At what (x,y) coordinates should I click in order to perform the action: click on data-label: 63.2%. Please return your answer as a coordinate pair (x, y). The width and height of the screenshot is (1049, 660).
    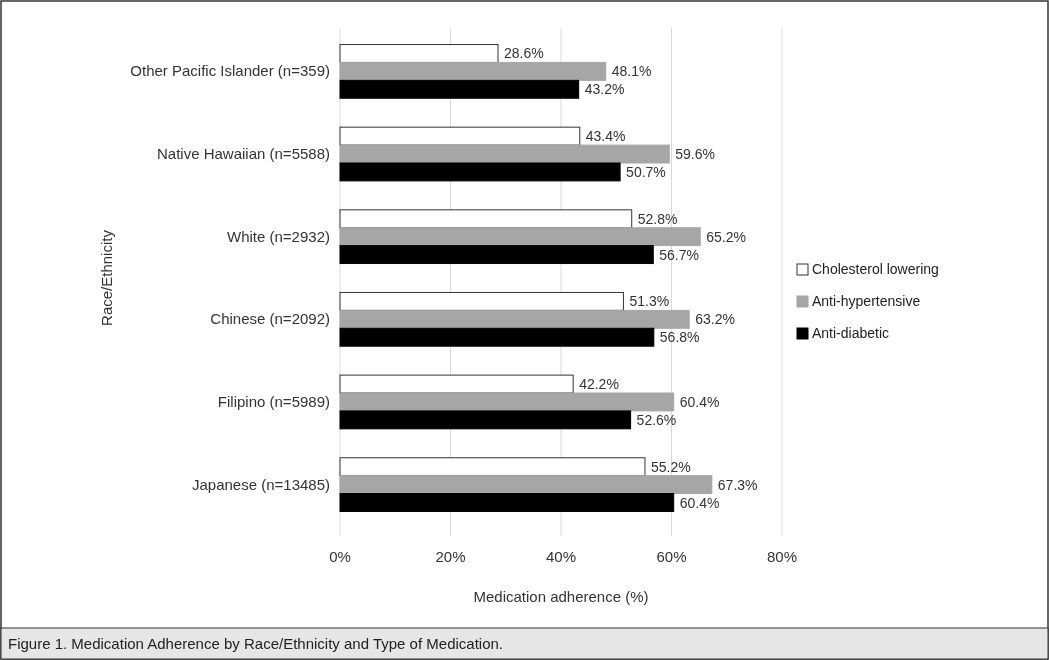
    Looking at the image, I should click on (715, 319).